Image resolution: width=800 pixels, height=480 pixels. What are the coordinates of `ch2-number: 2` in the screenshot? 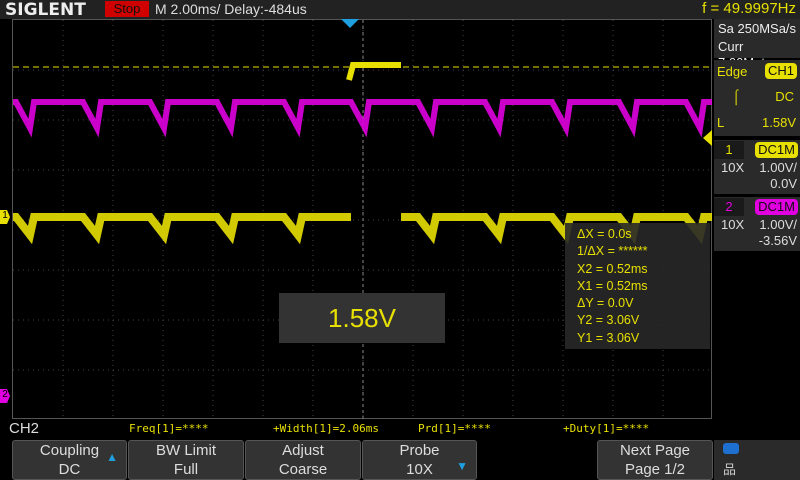 It's located at (729, 207).